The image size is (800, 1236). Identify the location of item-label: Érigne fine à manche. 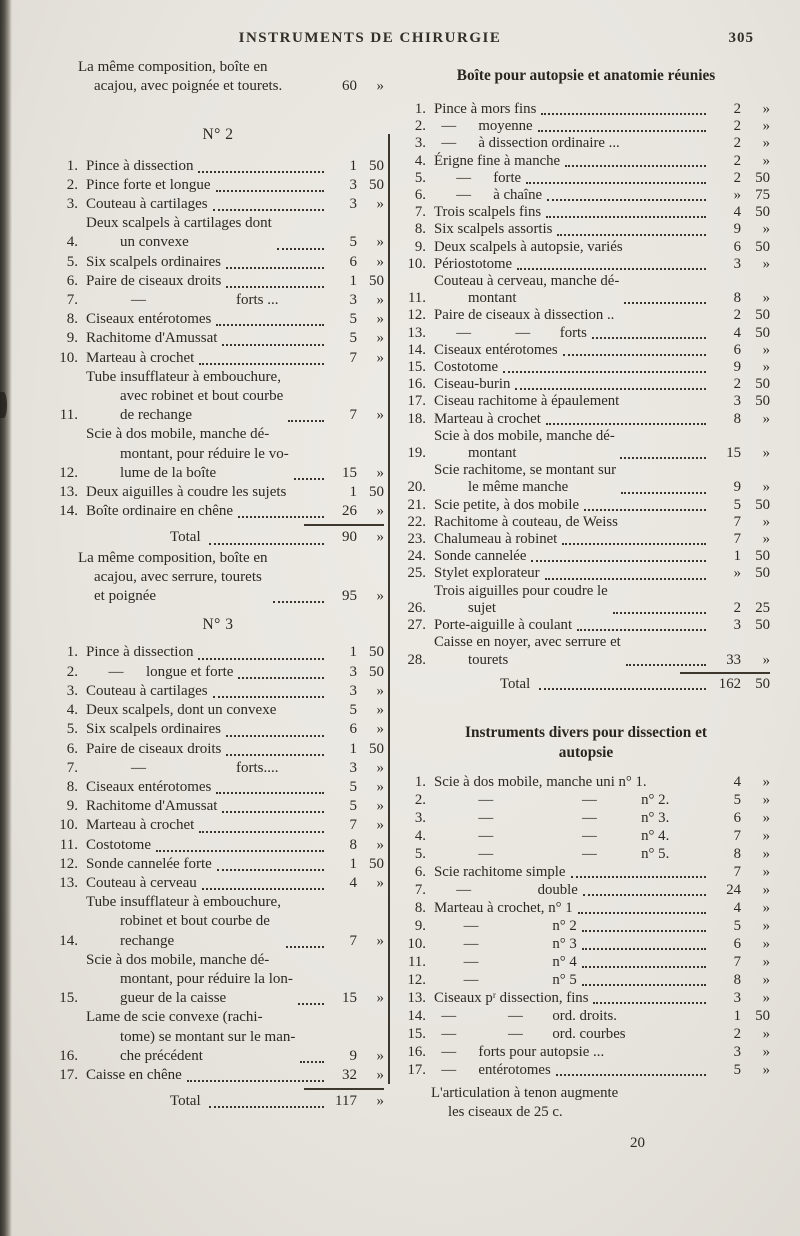
(497, 160).